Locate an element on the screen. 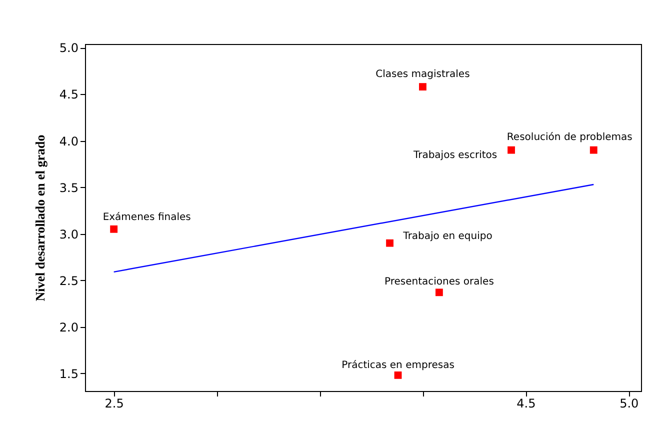  y-tick-label: 4.5 is located at coordinates (68, 95).